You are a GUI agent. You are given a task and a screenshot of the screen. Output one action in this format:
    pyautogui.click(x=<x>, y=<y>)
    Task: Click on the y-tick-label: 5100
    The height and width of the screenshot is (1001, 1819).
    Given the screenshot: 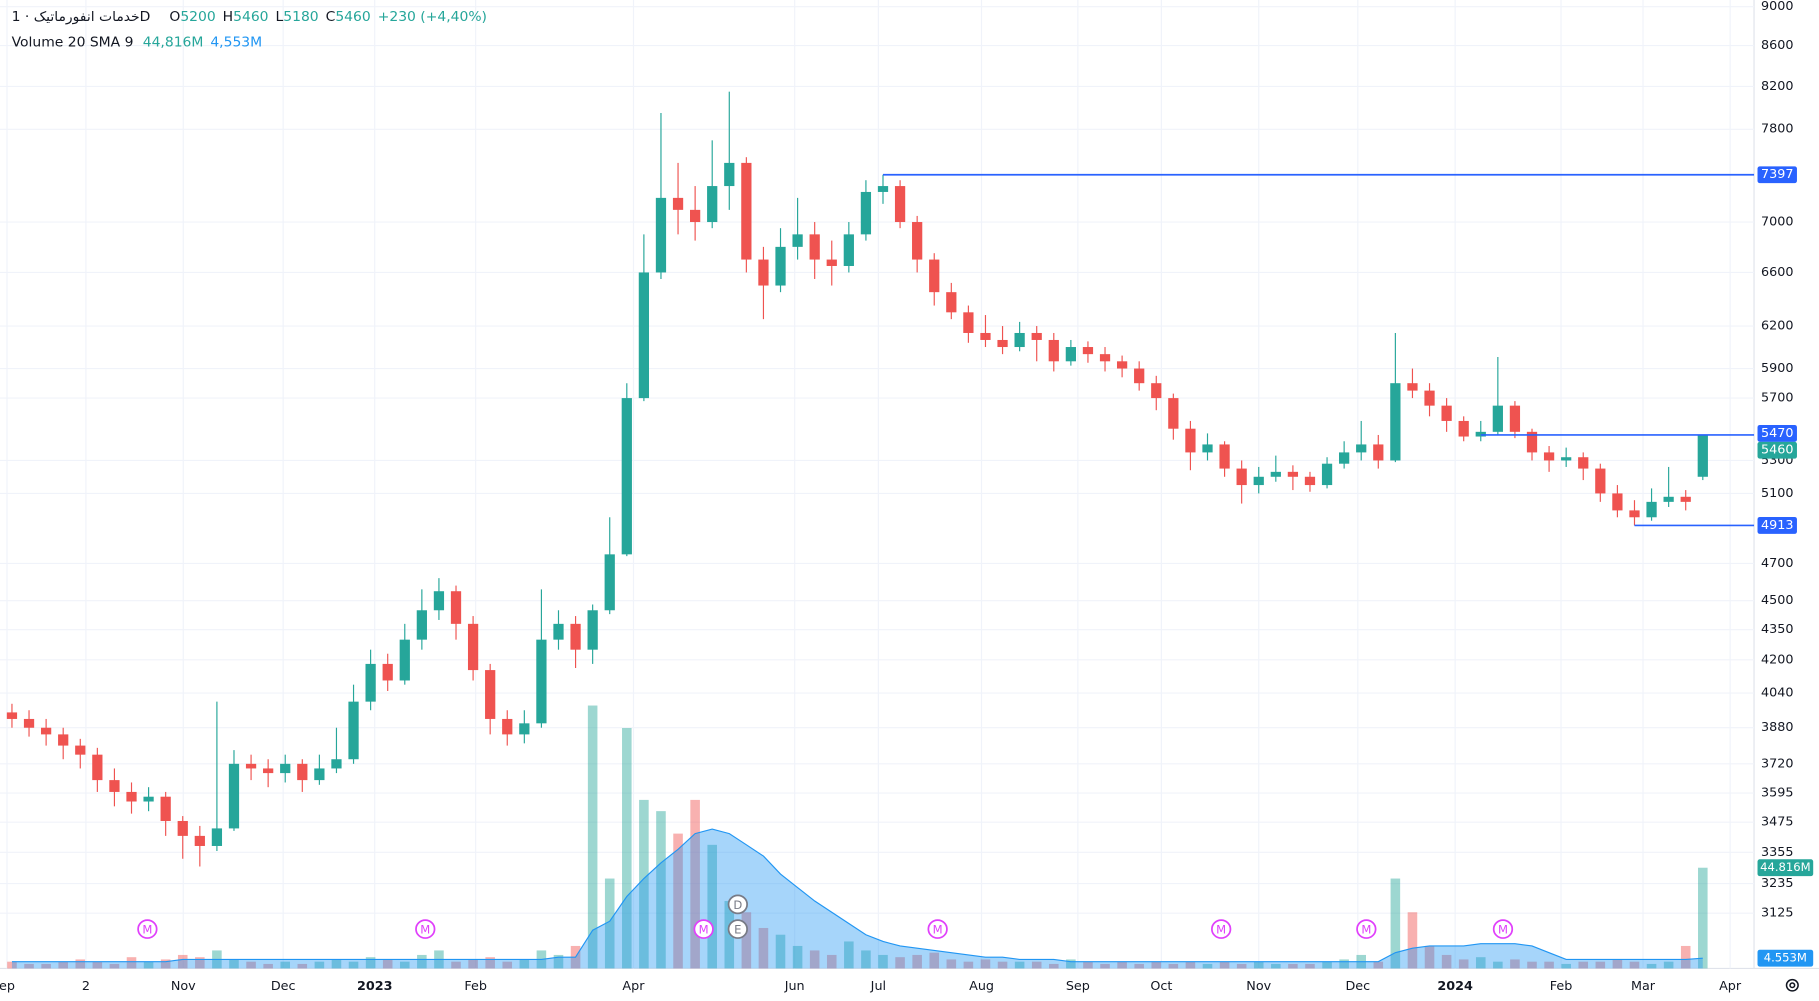 What is the action you would take?
    pyautogui.click(x=1777, y=492)
    